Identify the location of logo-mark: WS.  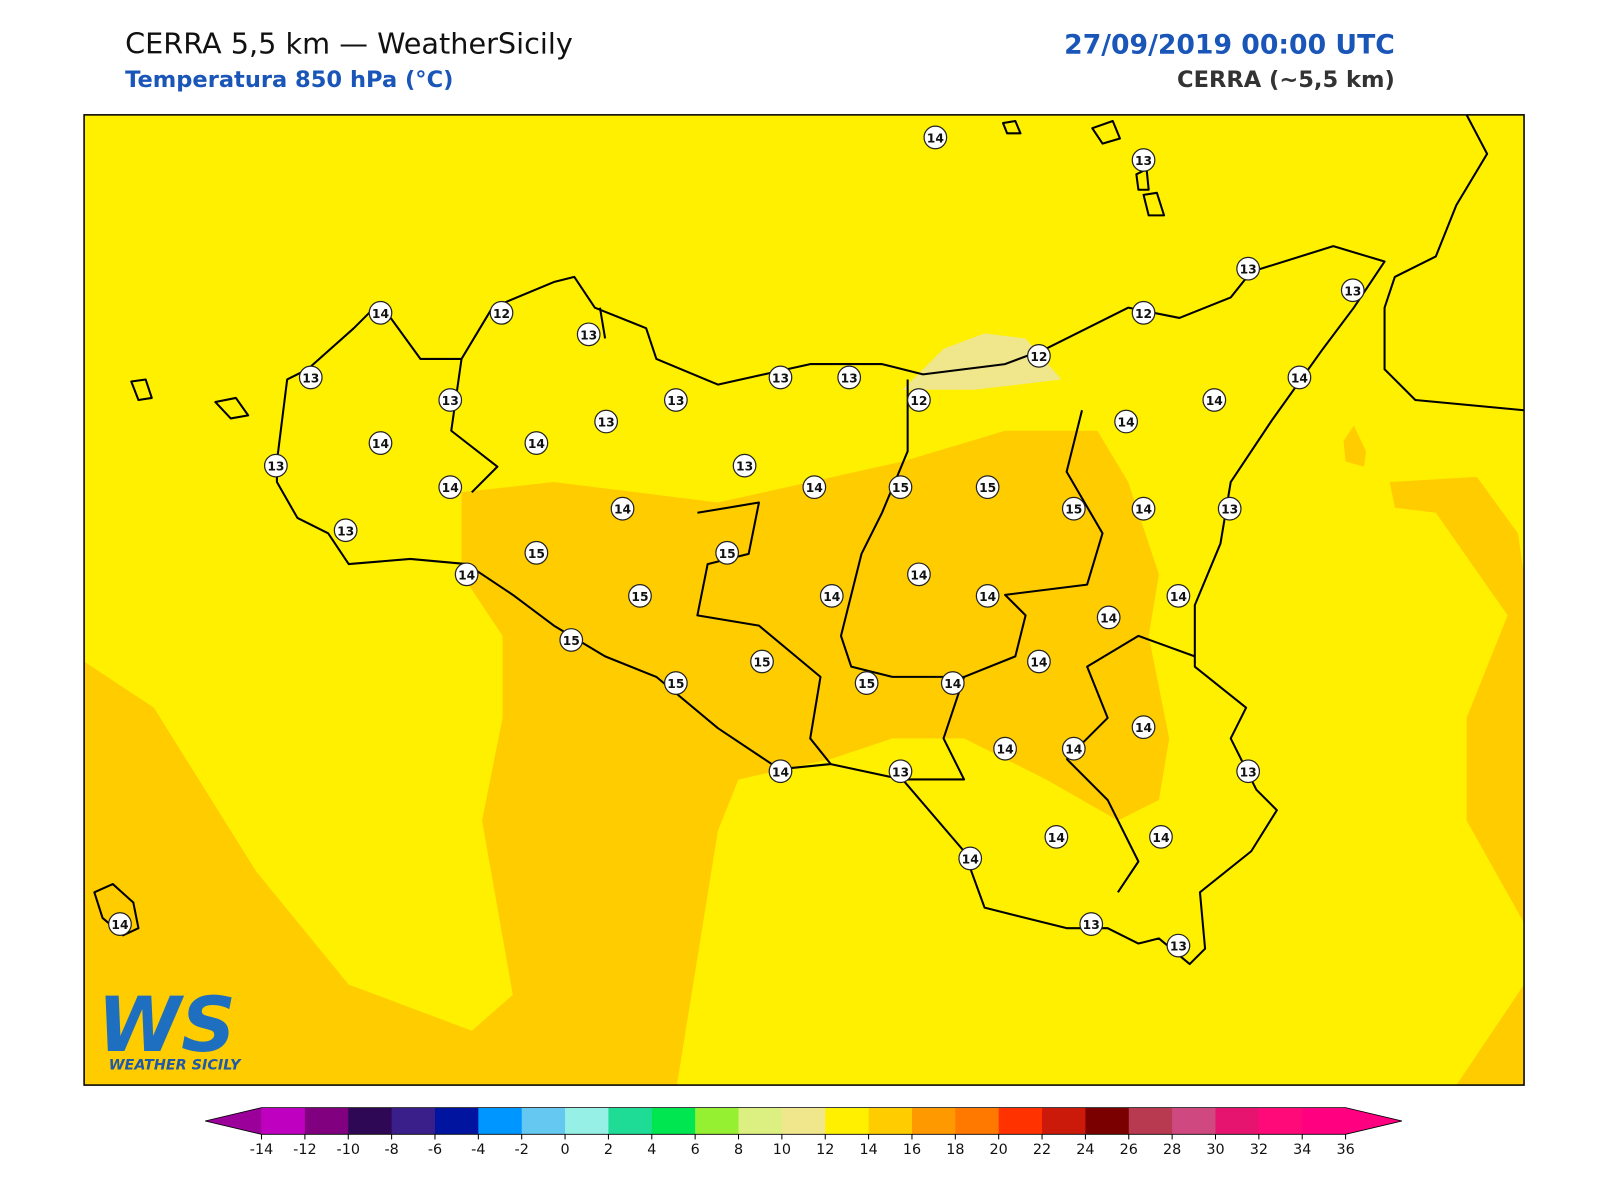
(166, 1025).